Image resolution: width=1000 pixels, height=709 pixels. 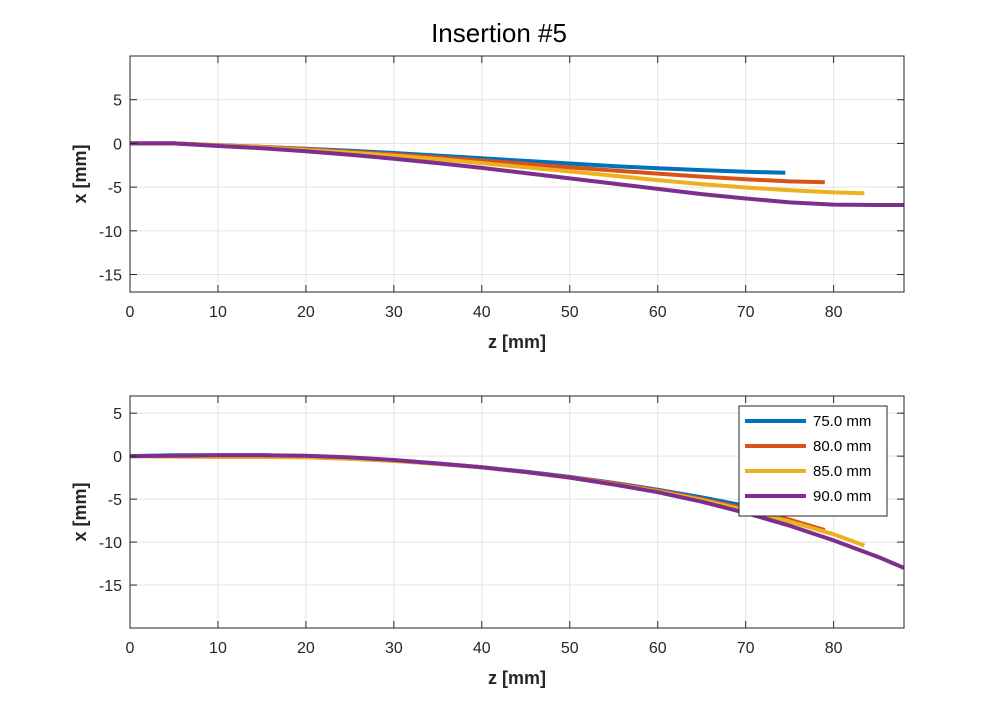 What do you see at coordinates (842, 471) in the screenshot?
I see `legend-label: 85.0 mm` at bounding box center [842, 471].